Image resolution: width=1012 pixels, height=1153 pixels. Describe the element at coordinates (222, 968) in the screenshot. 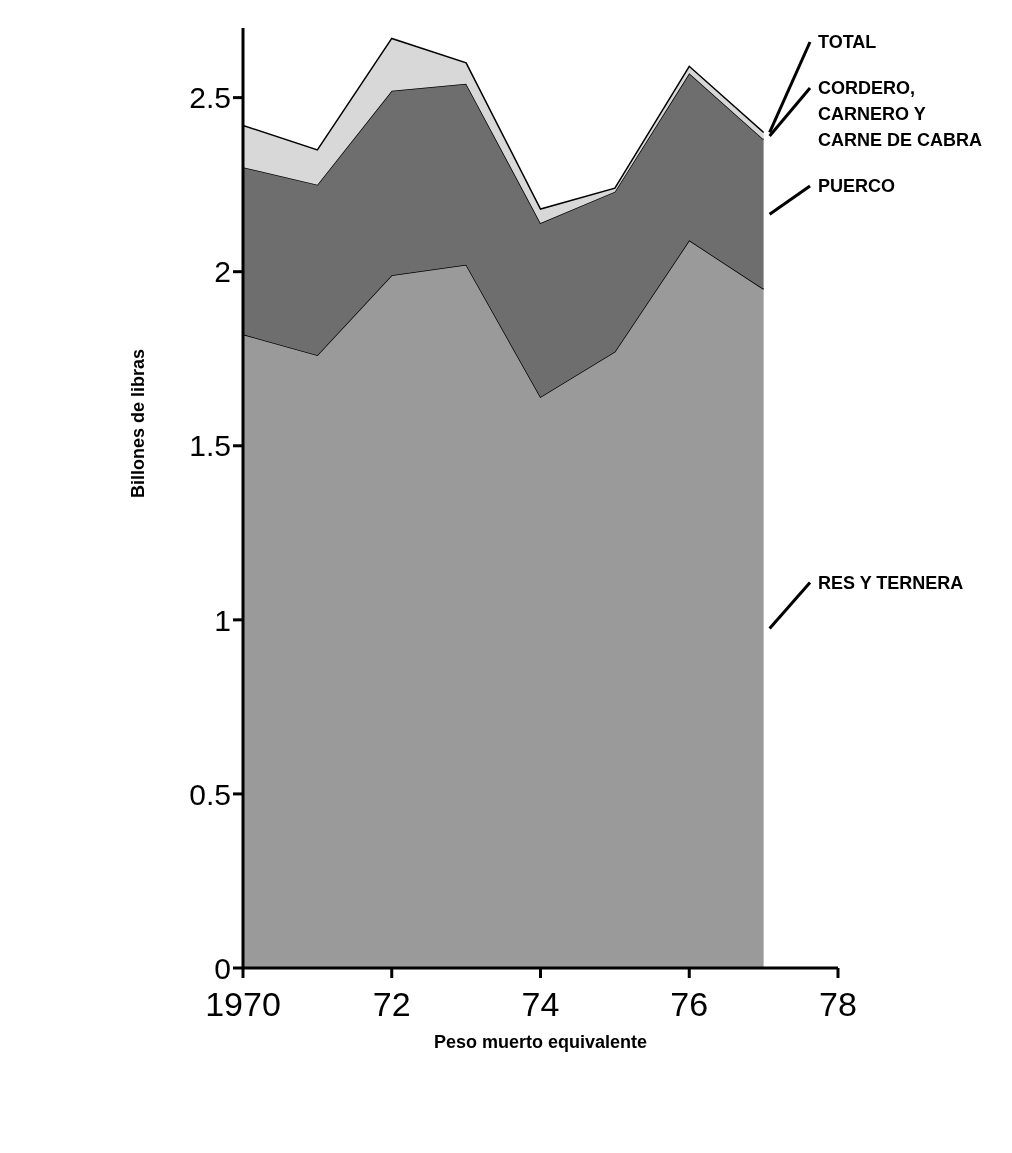

I see `y-tick-label: 0` at that location.